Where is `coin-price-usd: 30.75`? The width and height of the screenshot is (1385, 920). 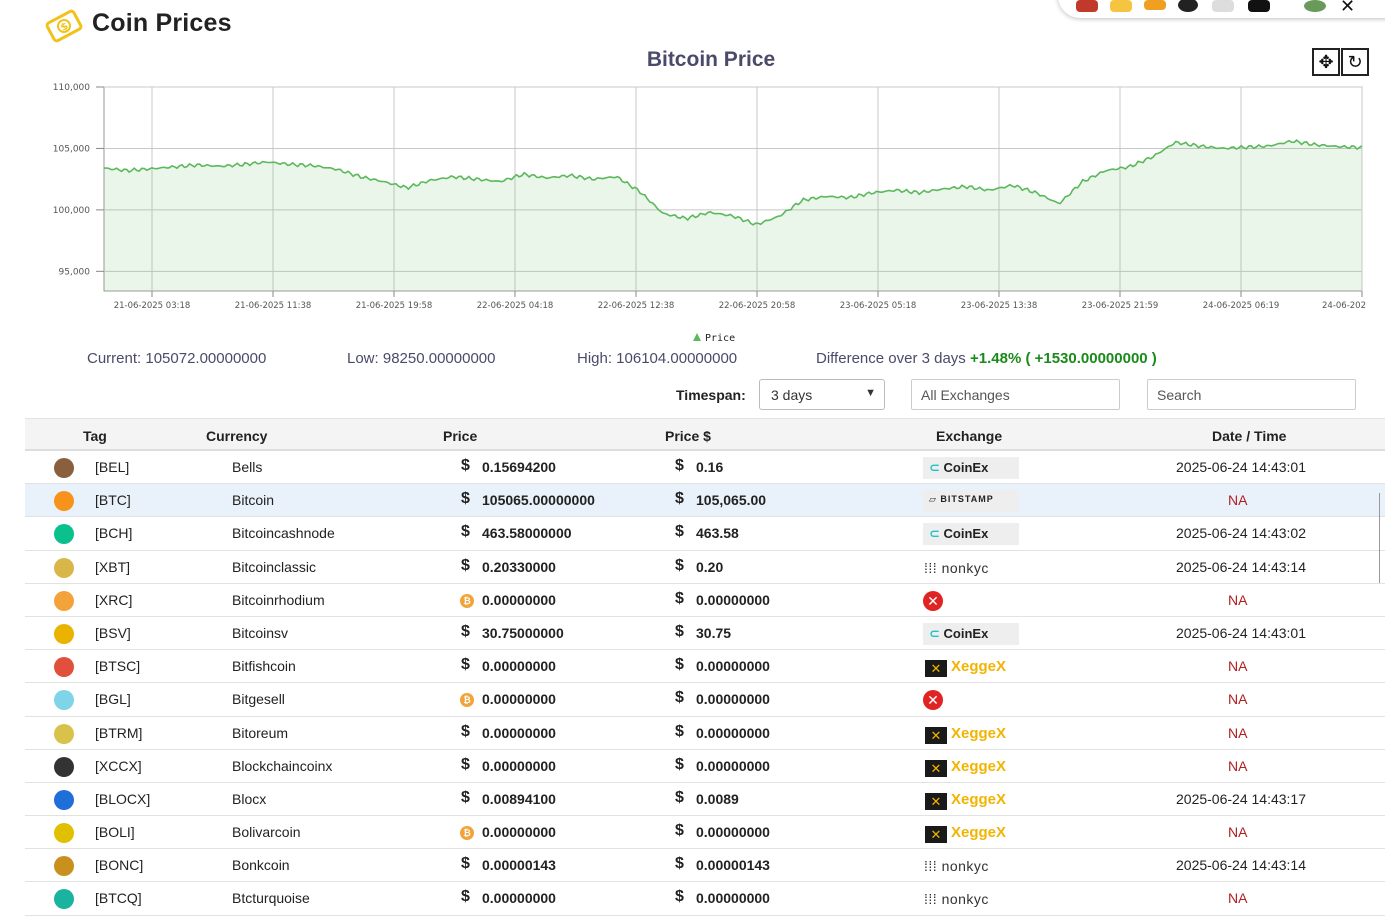
coin-price-usd: 30.75 is located at coordinates (714, 632).